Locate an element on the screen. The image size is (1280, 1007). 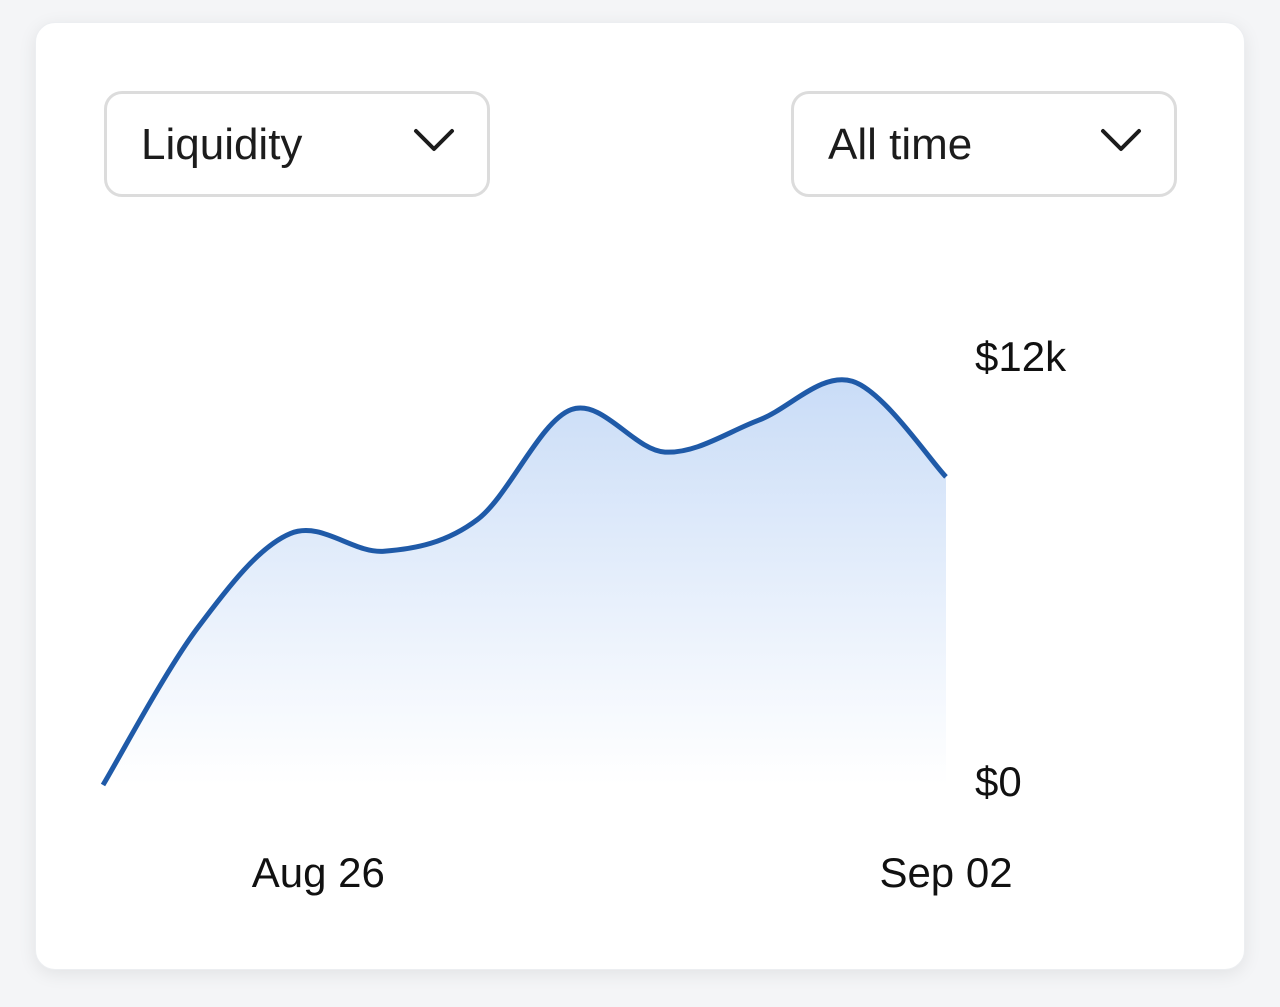
y-tick-label: $0 is located at coordinates (998, 781).